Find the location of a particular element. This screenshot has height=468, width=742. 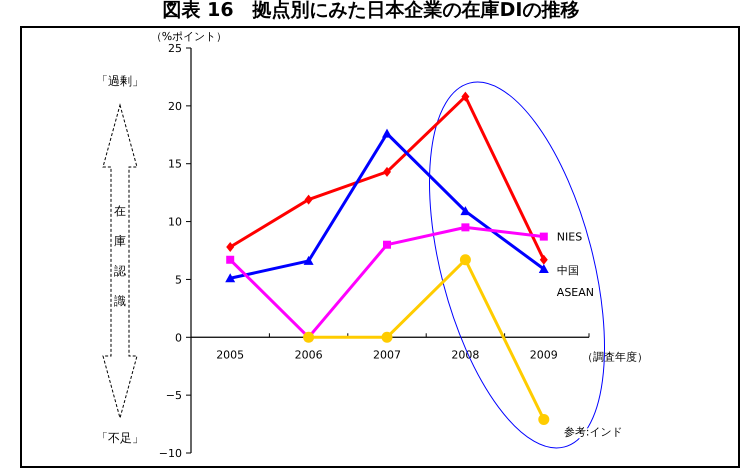

x-tick-label: 2009 is located at coordinates (544, 355).